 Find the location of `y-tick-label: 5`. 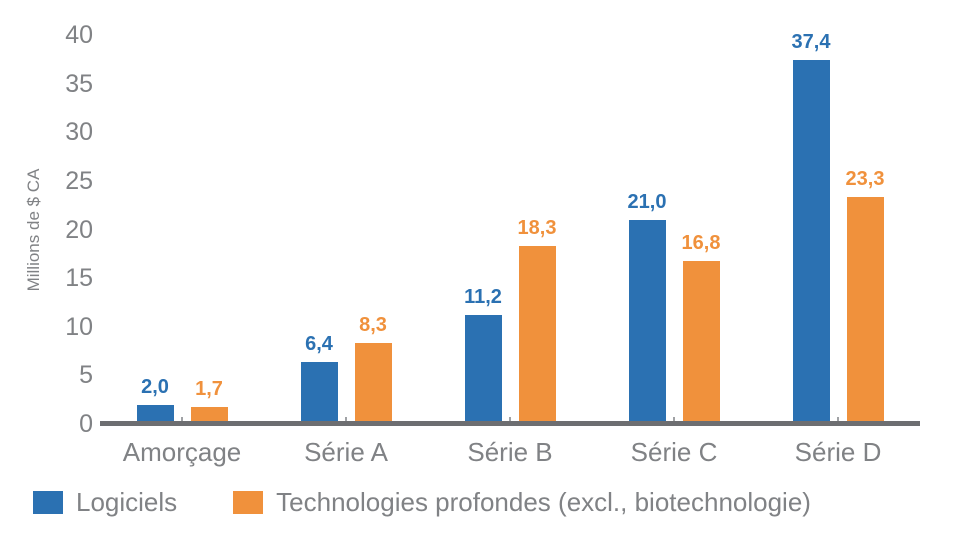

y-tick-label: 5 is located at coordinates (86, 375).